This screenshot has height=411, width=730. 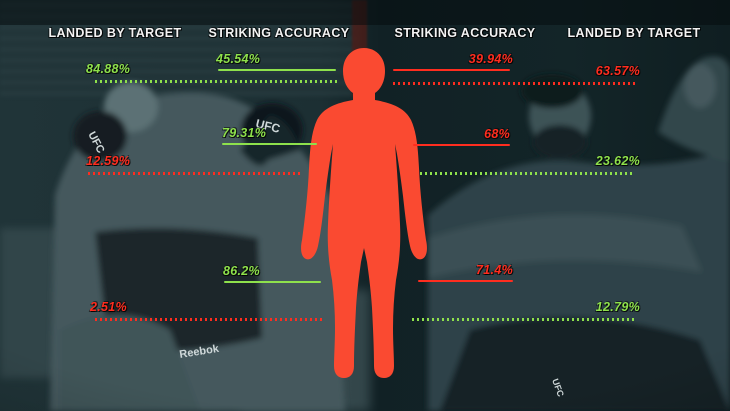 I want to click on stat-value: 68%, so click(x=497, y=134).